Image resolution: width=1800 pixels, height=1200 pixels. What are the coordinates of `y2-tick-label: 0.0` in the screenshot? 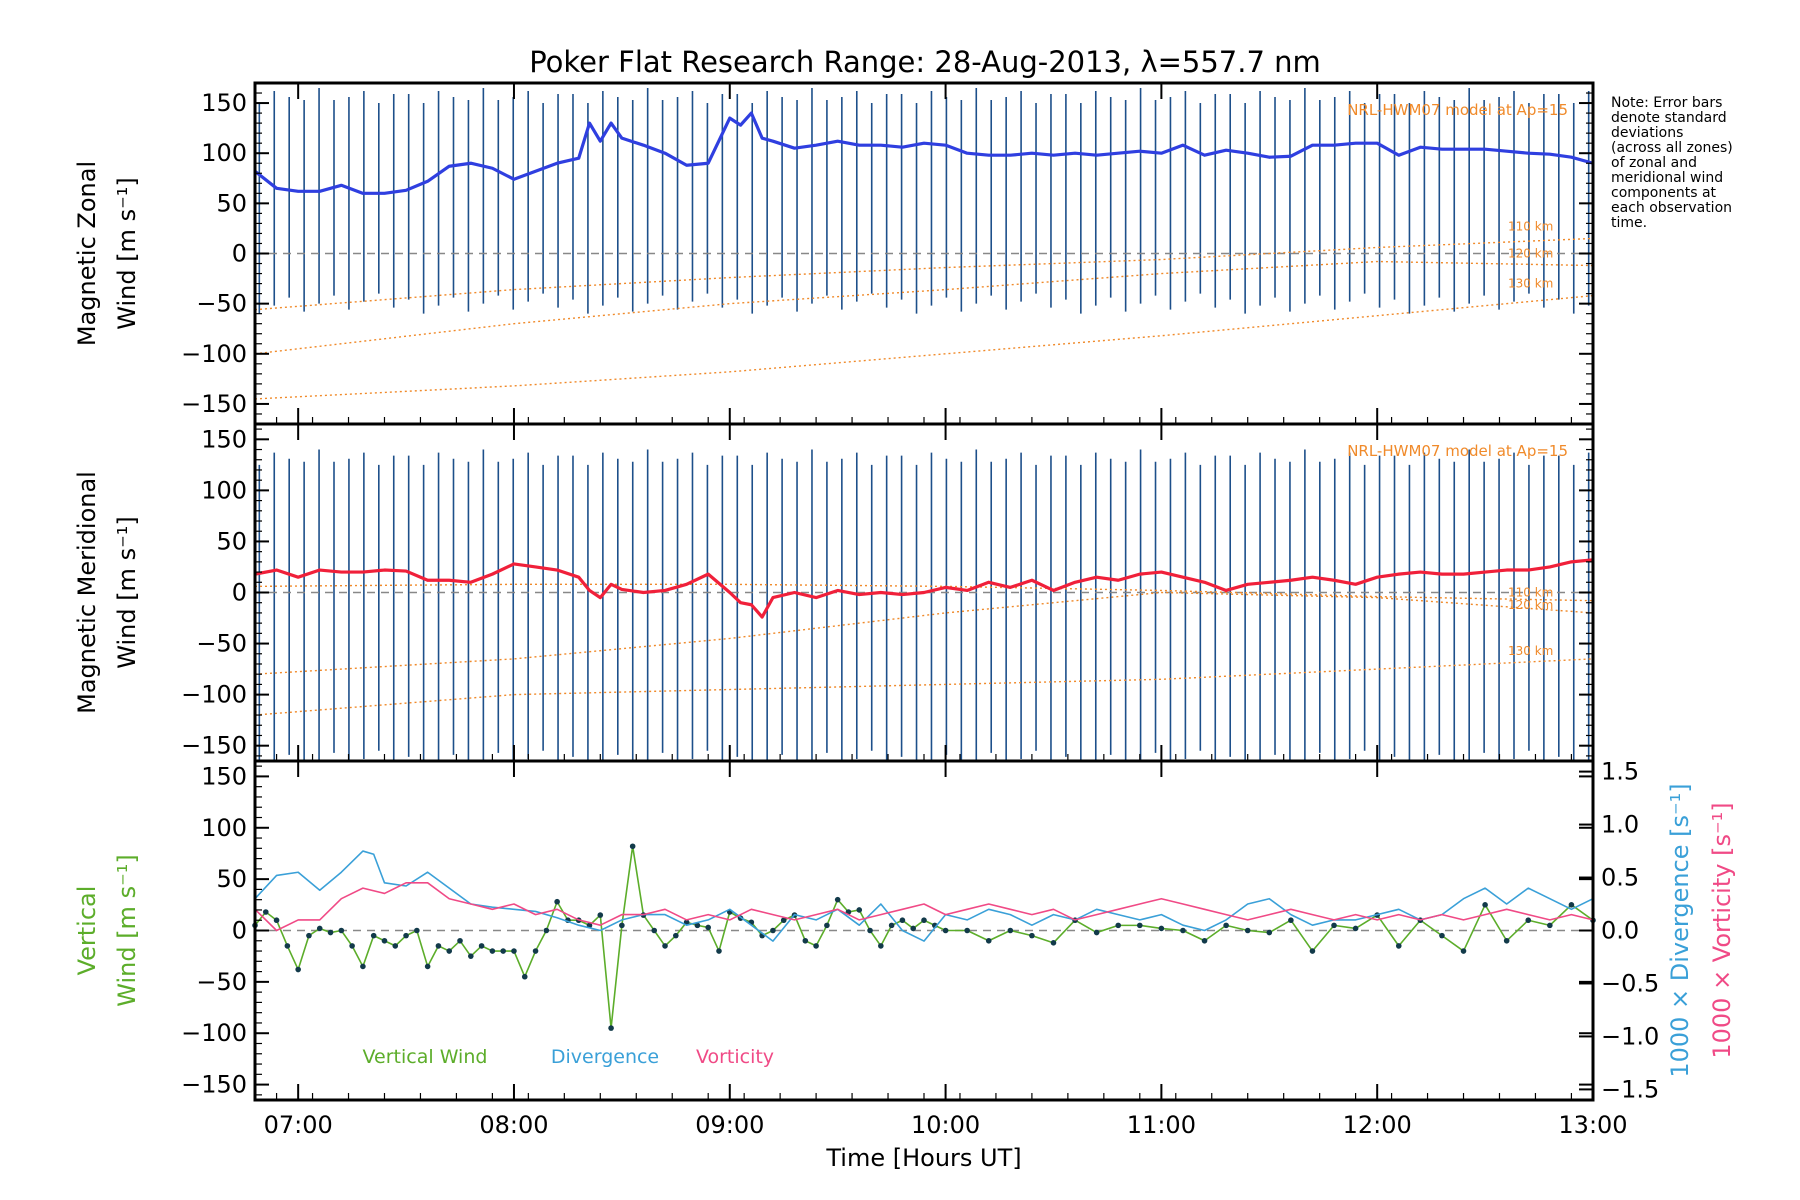 It's located at (1620, 931).